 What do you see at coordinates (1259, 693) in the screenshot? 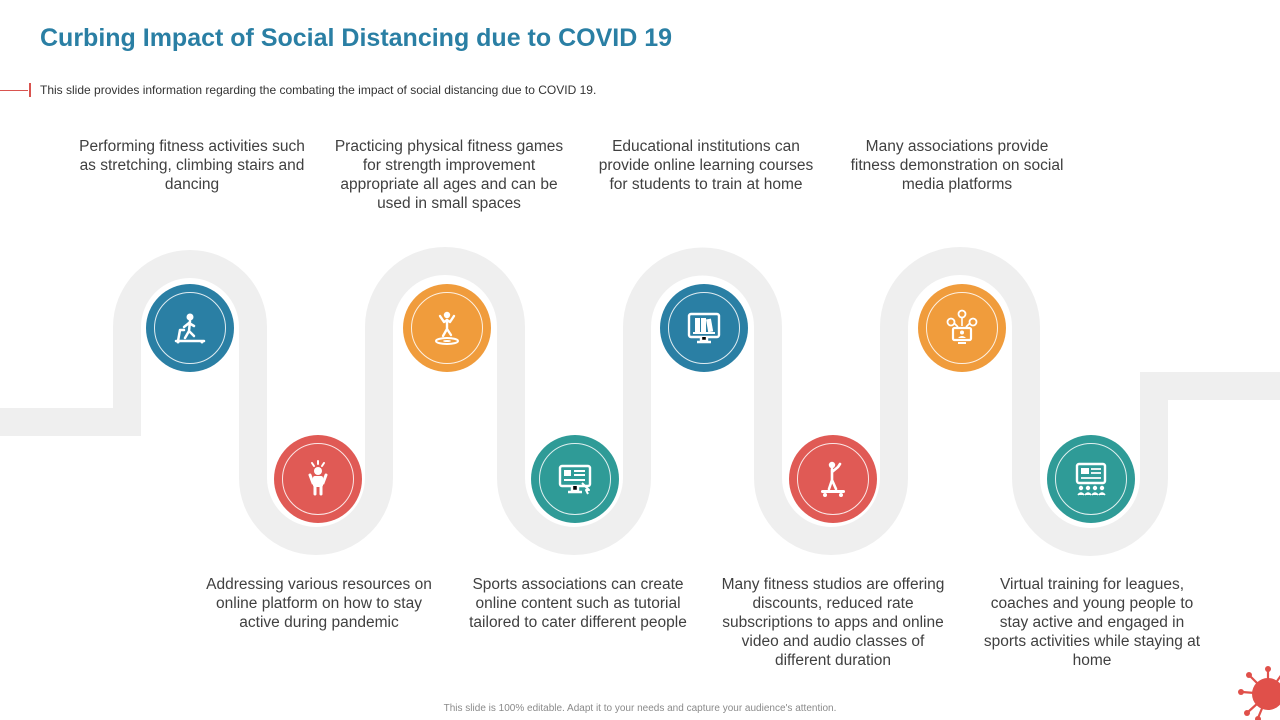
I see `virus-decoration-icon` at bounding box center [1259, 693].